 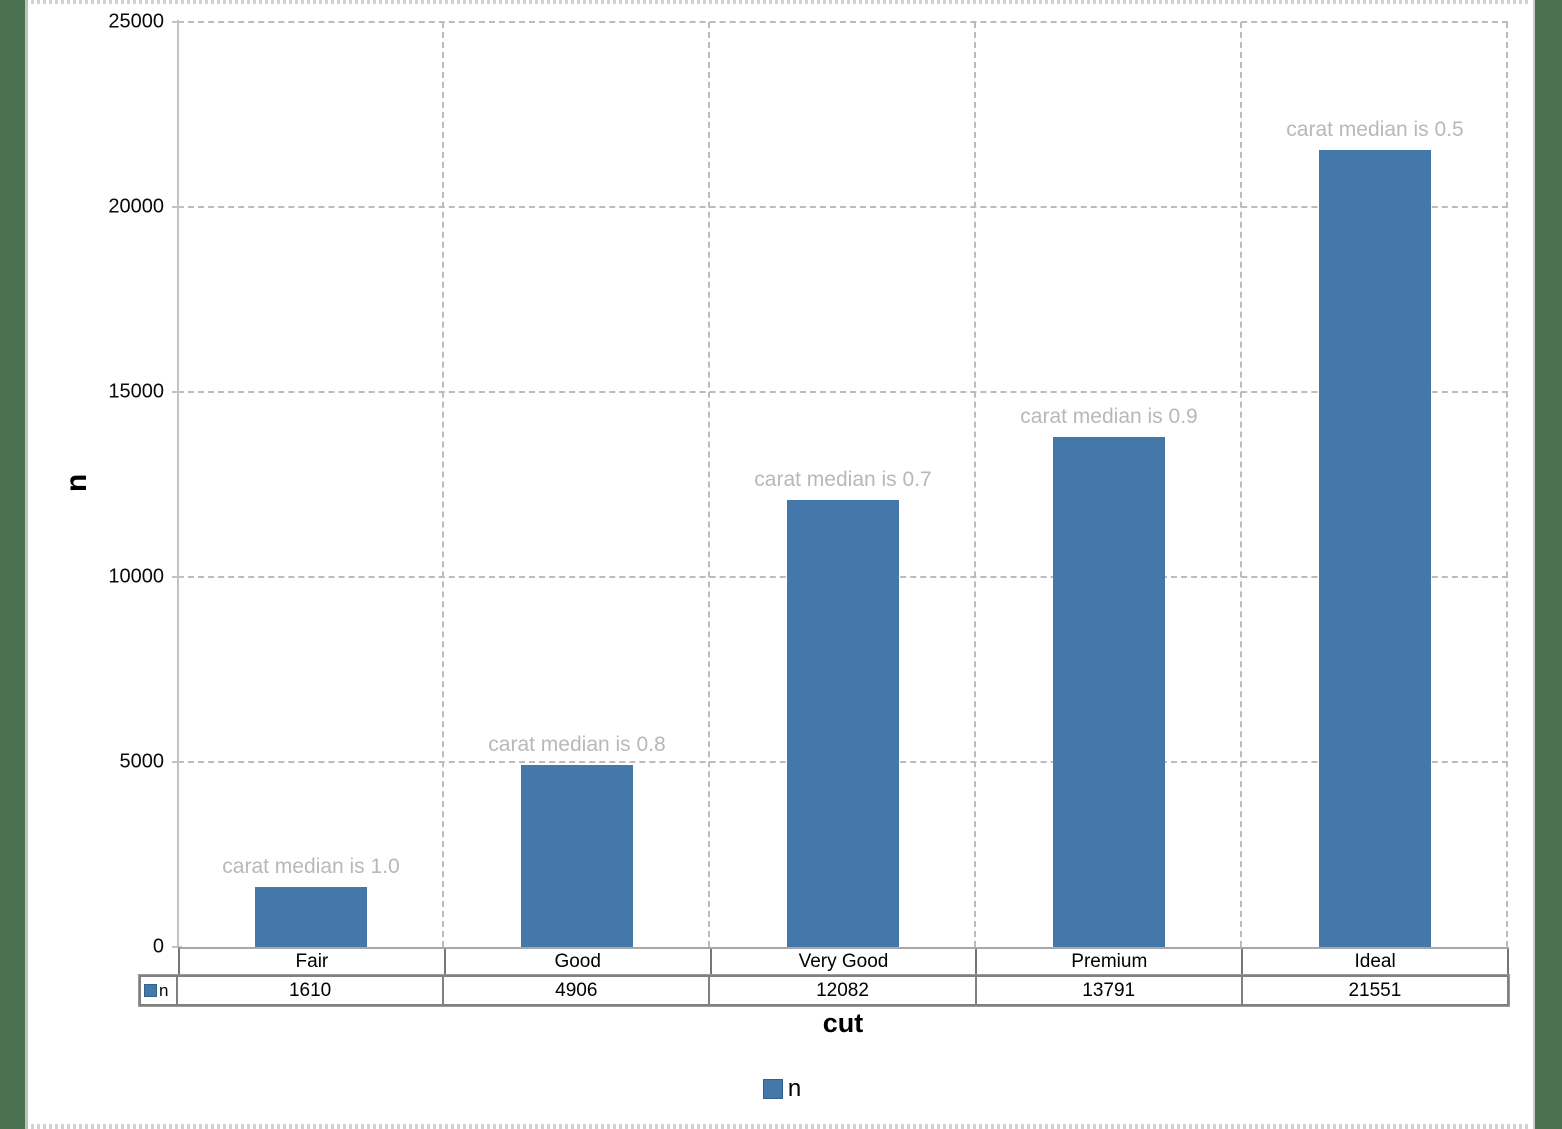 I want to click on x-axis-category-row: Fair Good Very Good Premium Ideal, so click(x=843, y=961).